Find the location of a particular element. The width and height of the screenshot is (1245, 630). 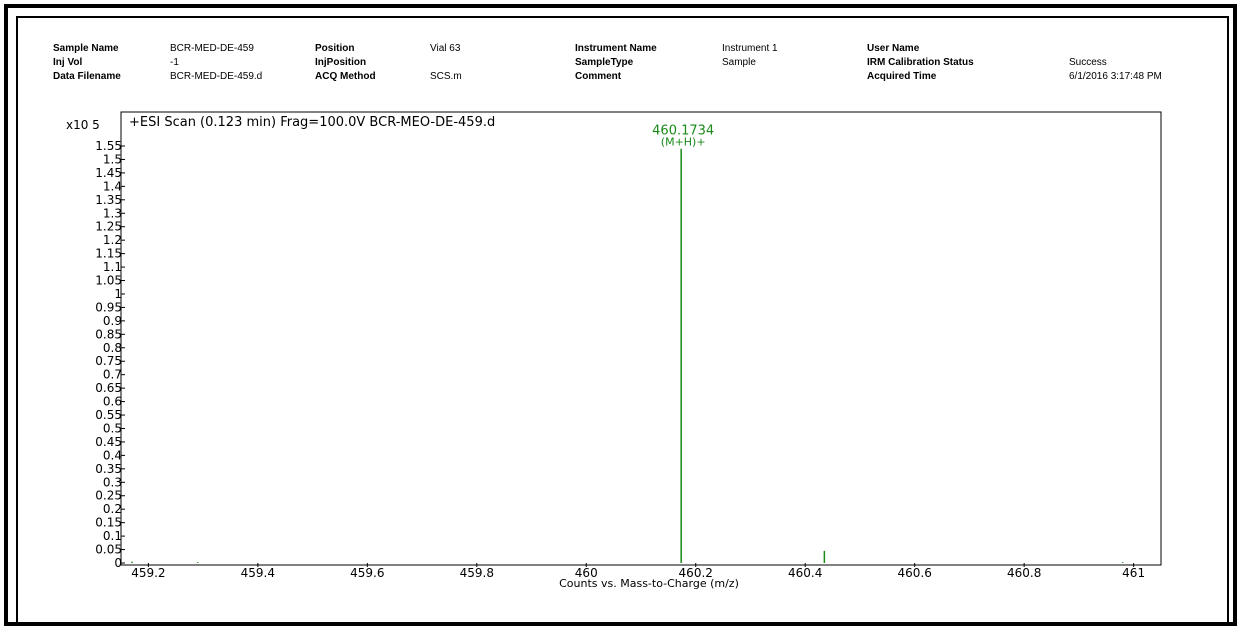

meta-key: IRM Calibration Status is located at coordinates (920, 62).